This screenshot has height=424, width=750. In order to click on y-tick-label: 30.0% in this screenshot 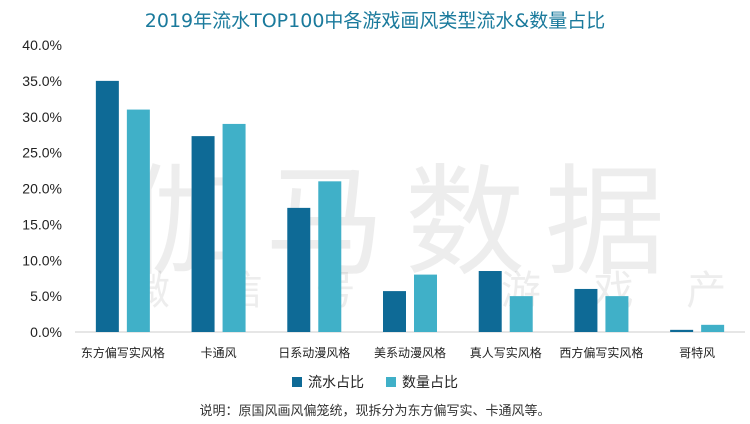, I will do `click(42, 117)`.